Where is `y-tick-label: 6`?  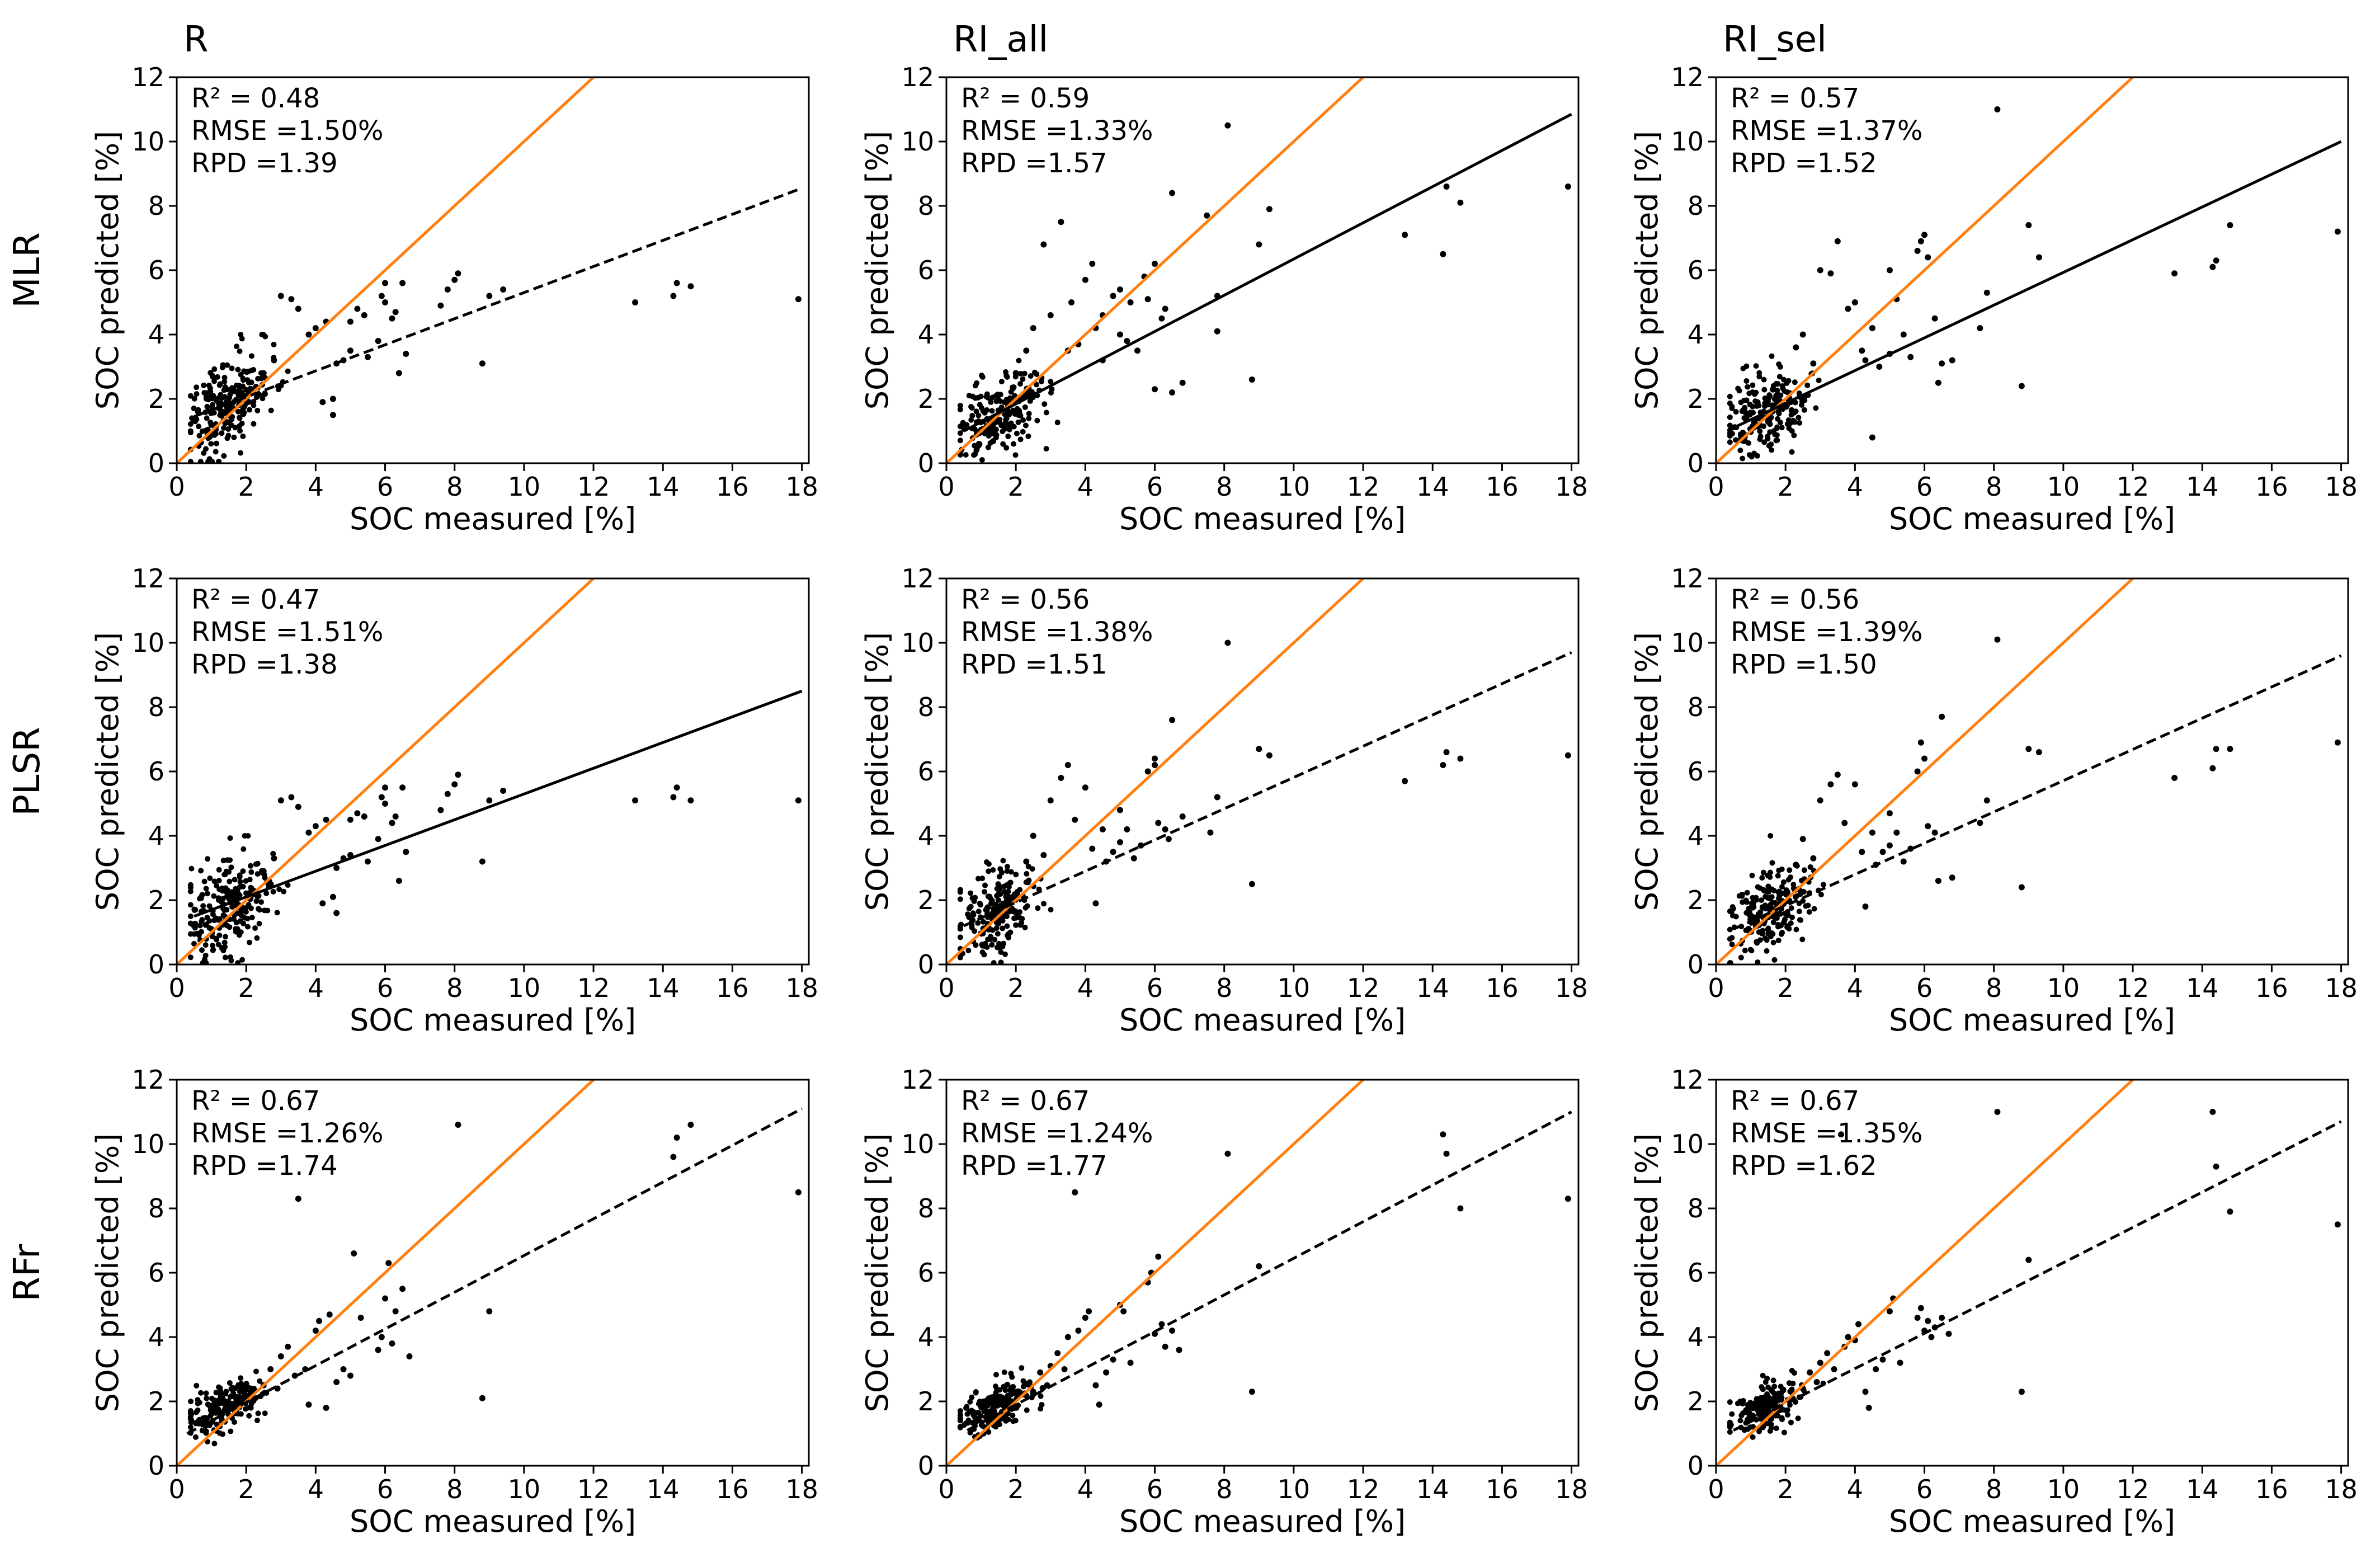
y-tick-label: 6 is located at coordinates (156, 270).